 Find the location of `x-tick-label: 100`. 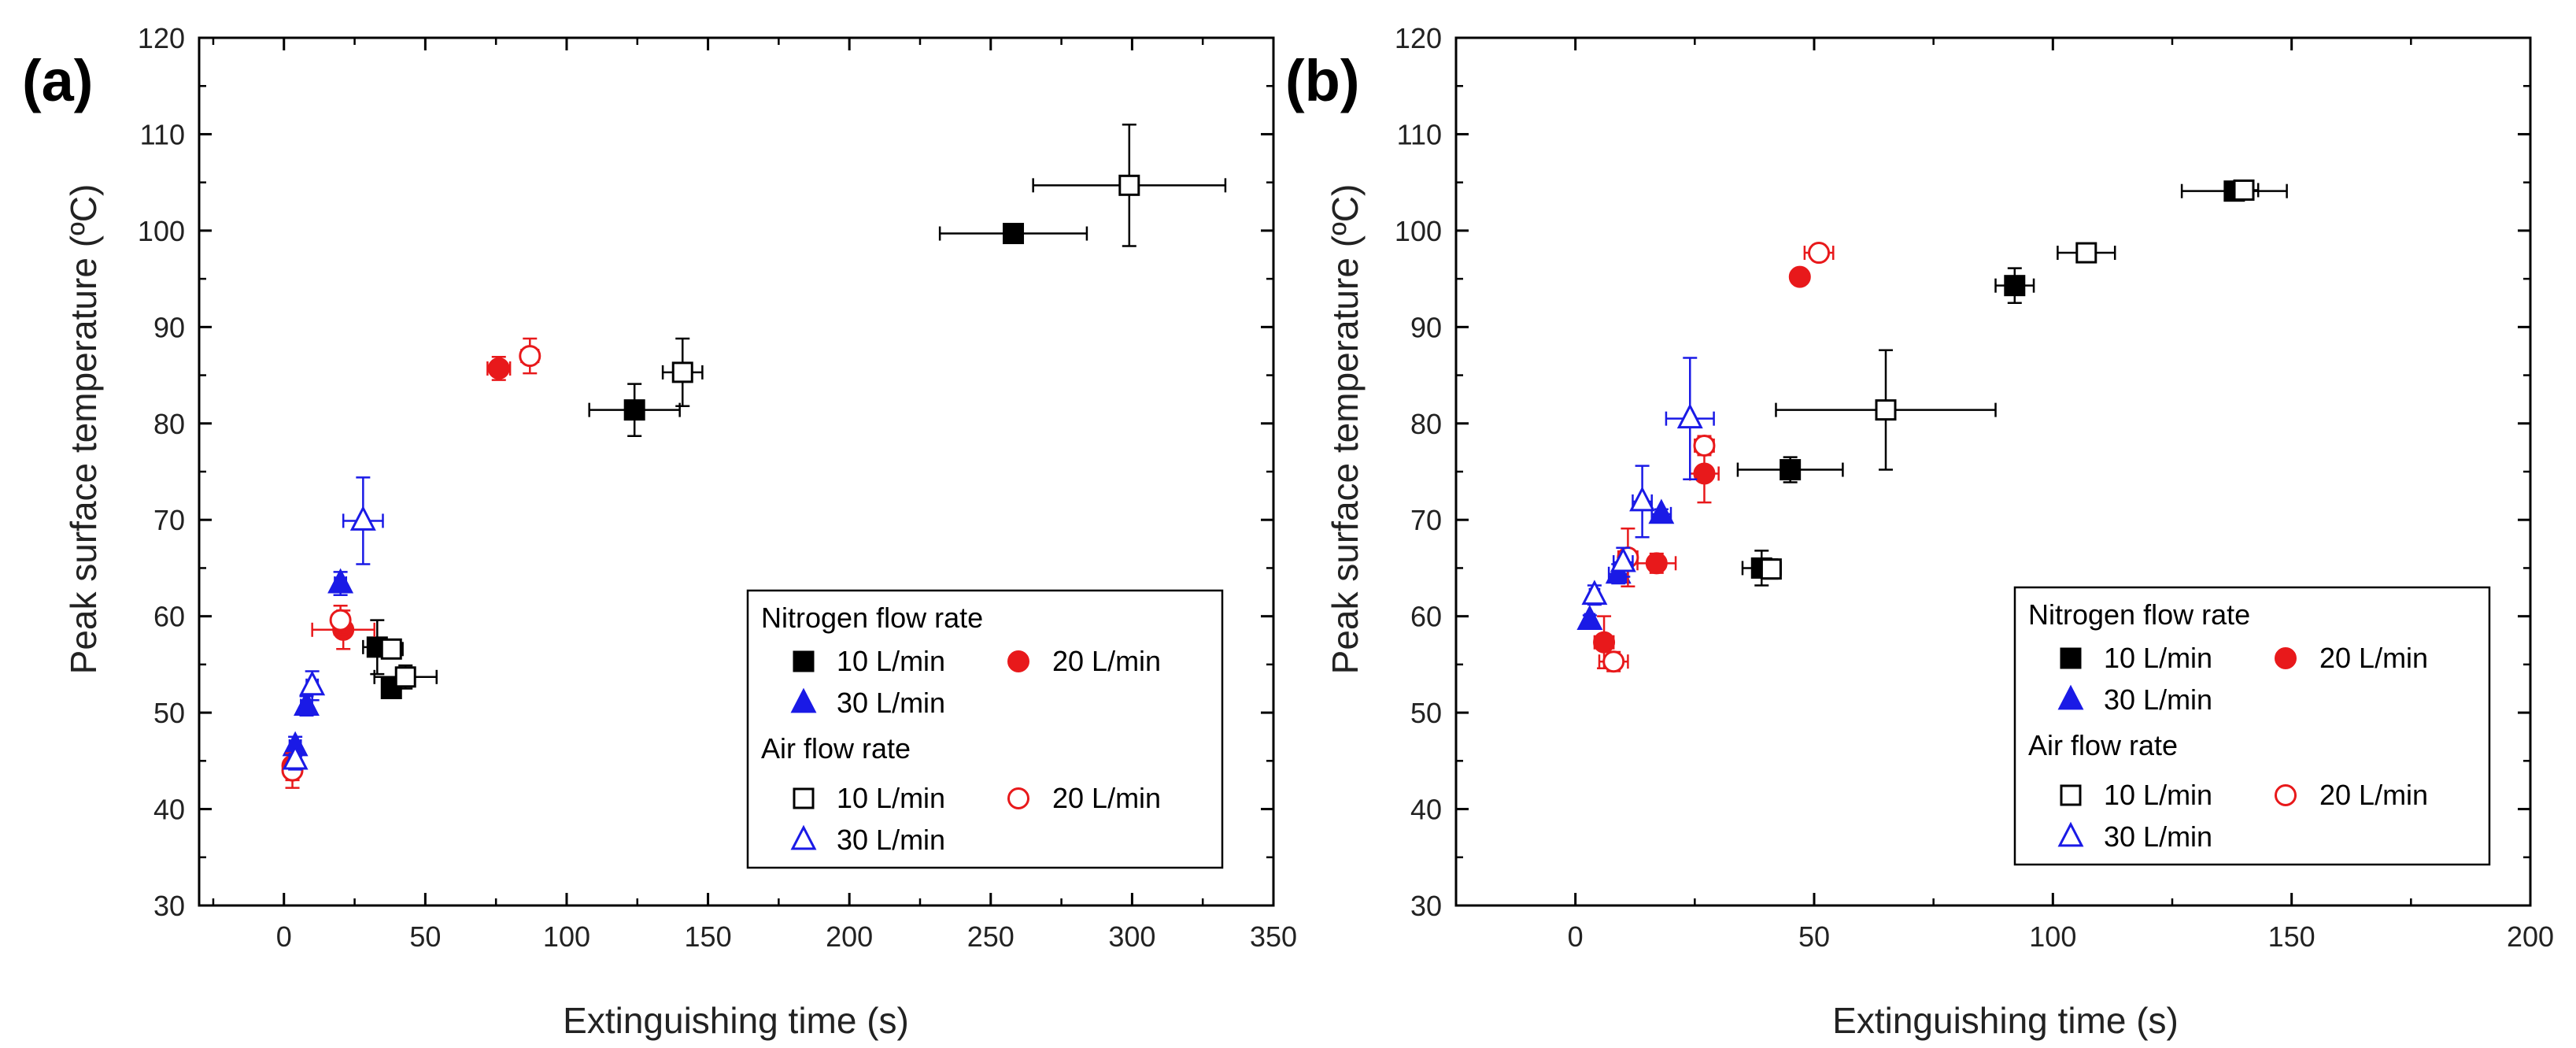

x-tick-label: 100 is located at coordinates (566, 936).